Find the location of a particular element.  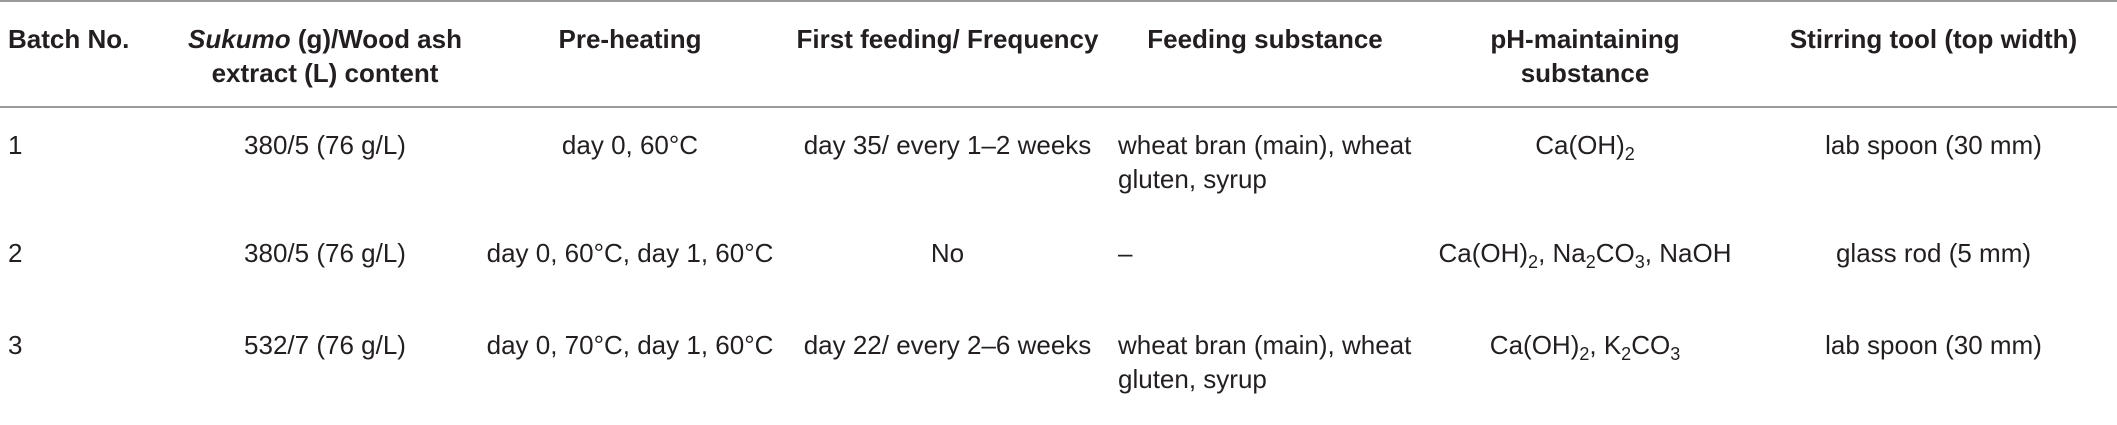

header-sukumo-rest: (g)/Wood ash extract (L) content is located at coordinates (336, 56).